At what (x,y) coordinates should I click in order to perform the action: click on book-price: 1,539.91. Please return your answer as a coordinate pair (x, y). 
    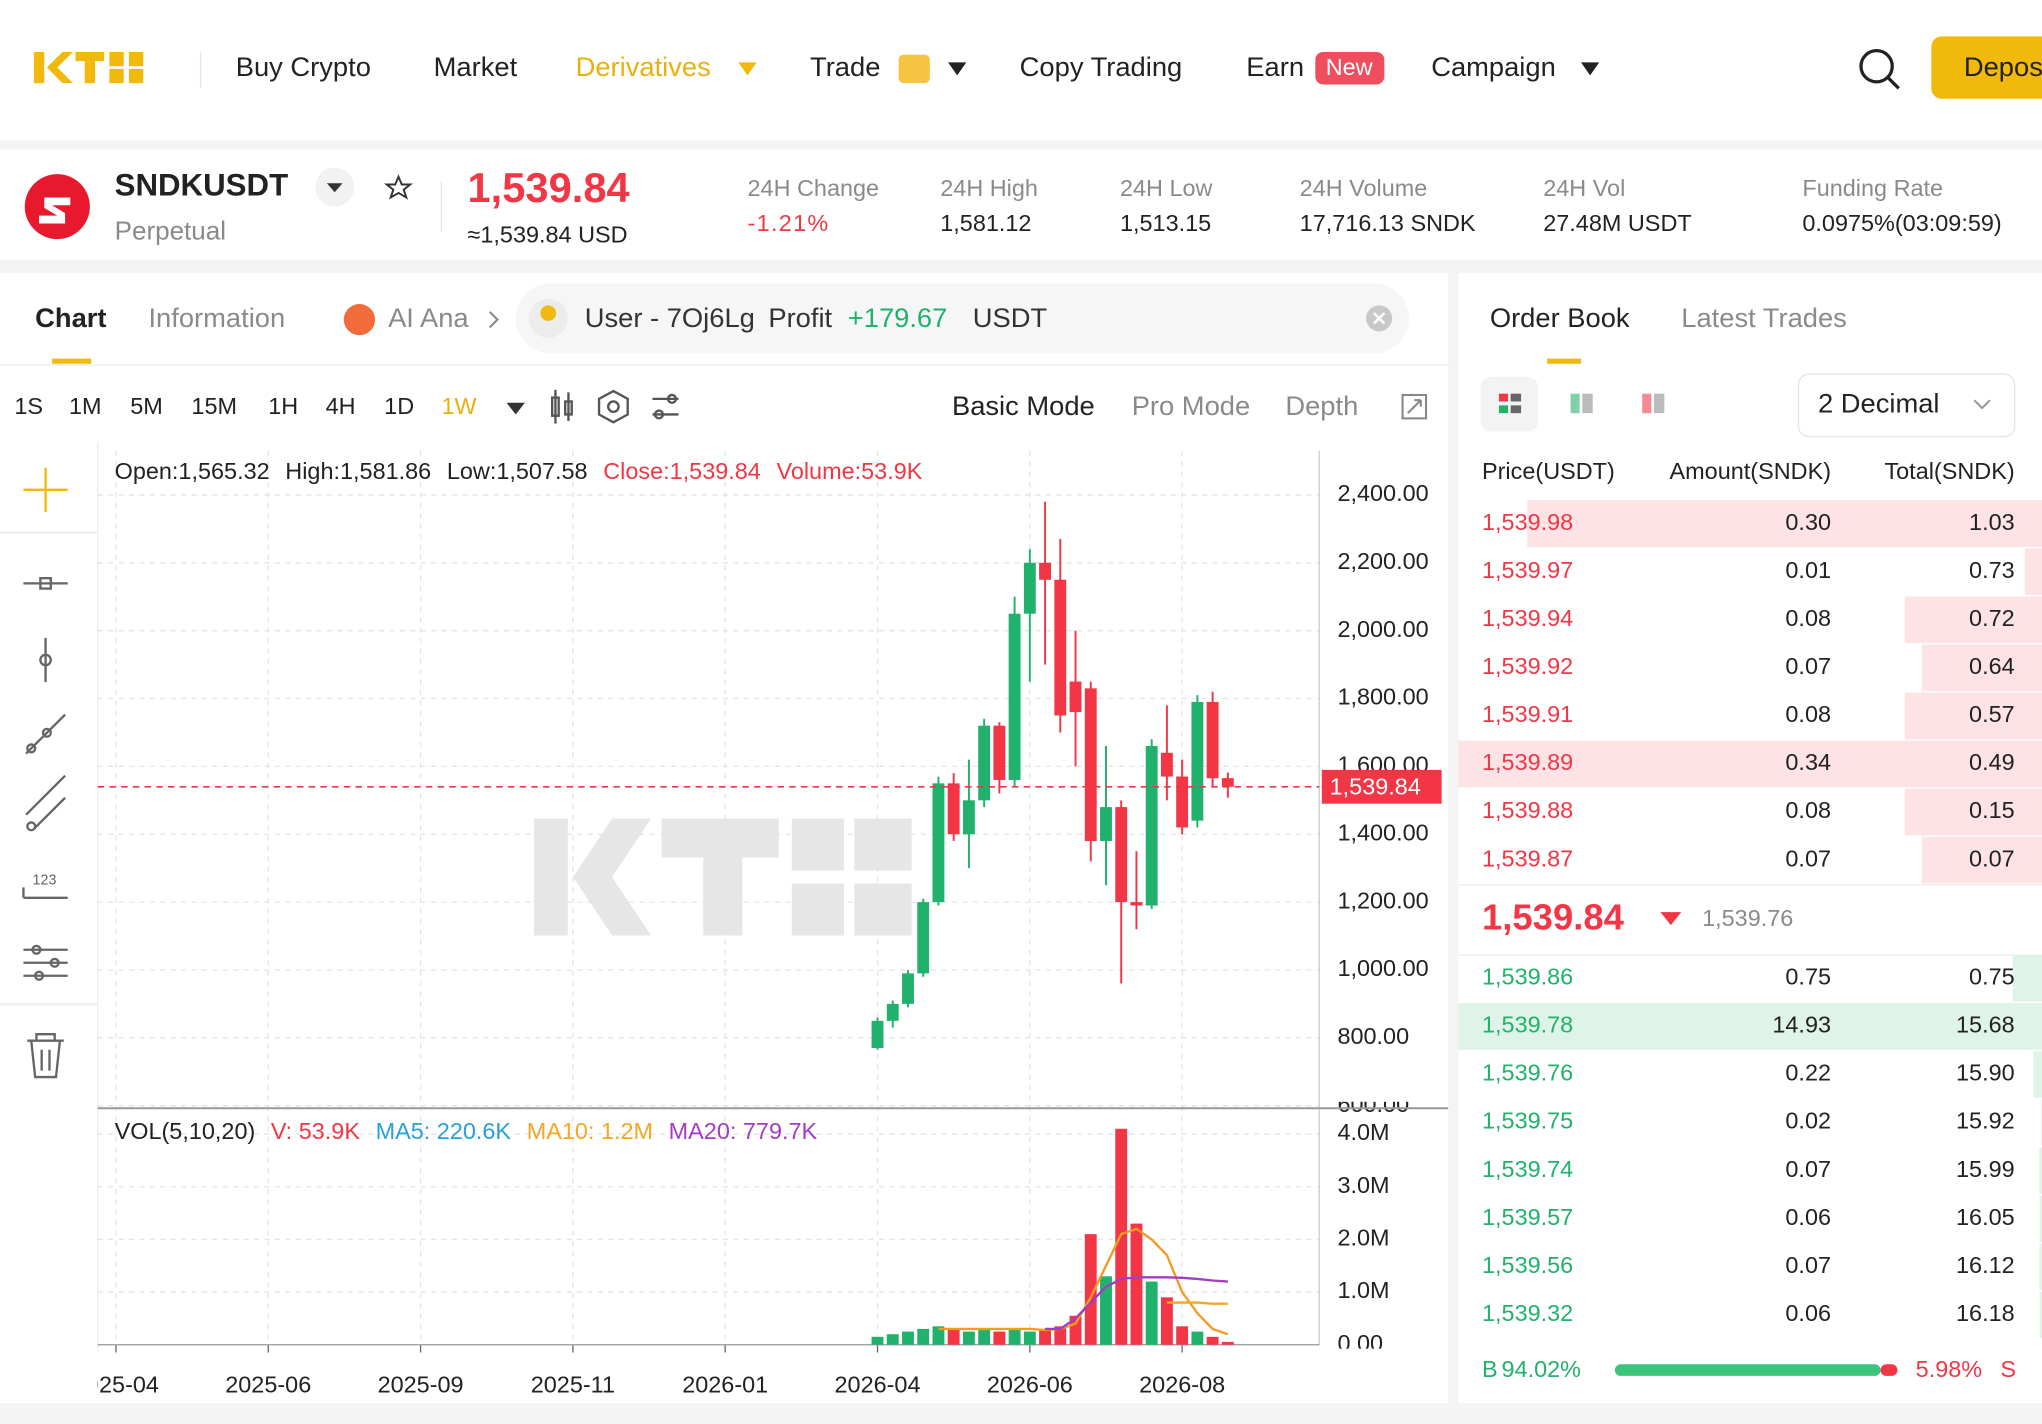
    Looking at the image, I should click on (1527, 714).